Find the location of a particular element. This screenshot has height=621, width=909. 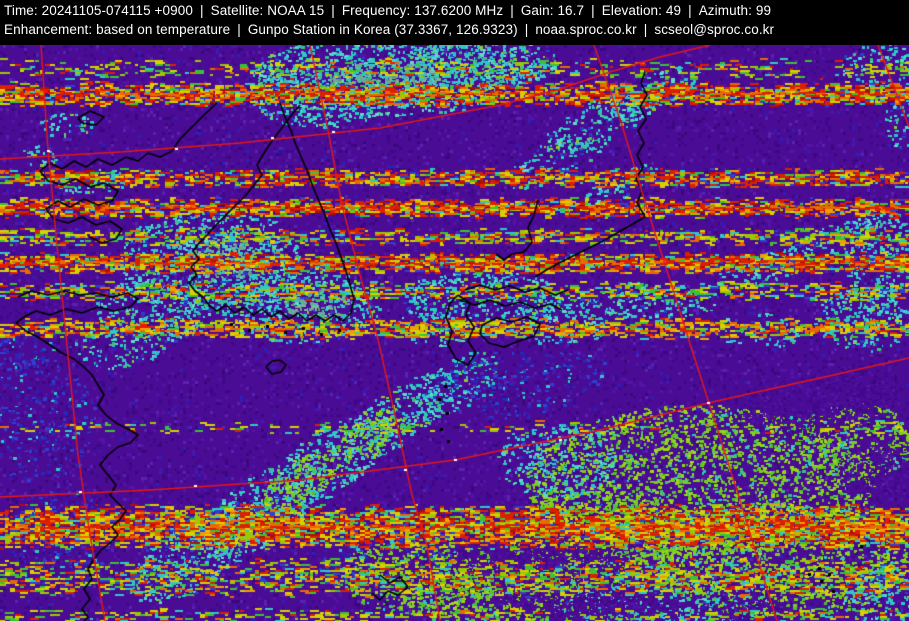

header-field: Gain: 16.7 is located at coordinates (552, 10).